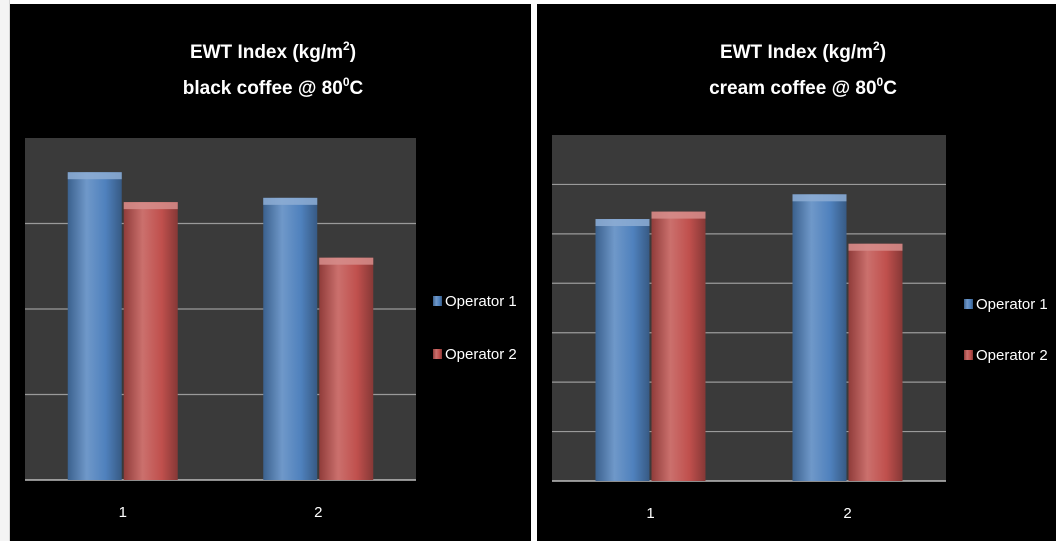  What do you see at coordinates (273, 87) in the screenshot?
I see `chart-subtitle: black coffee @ 800C` at bounding box center [273, 87].